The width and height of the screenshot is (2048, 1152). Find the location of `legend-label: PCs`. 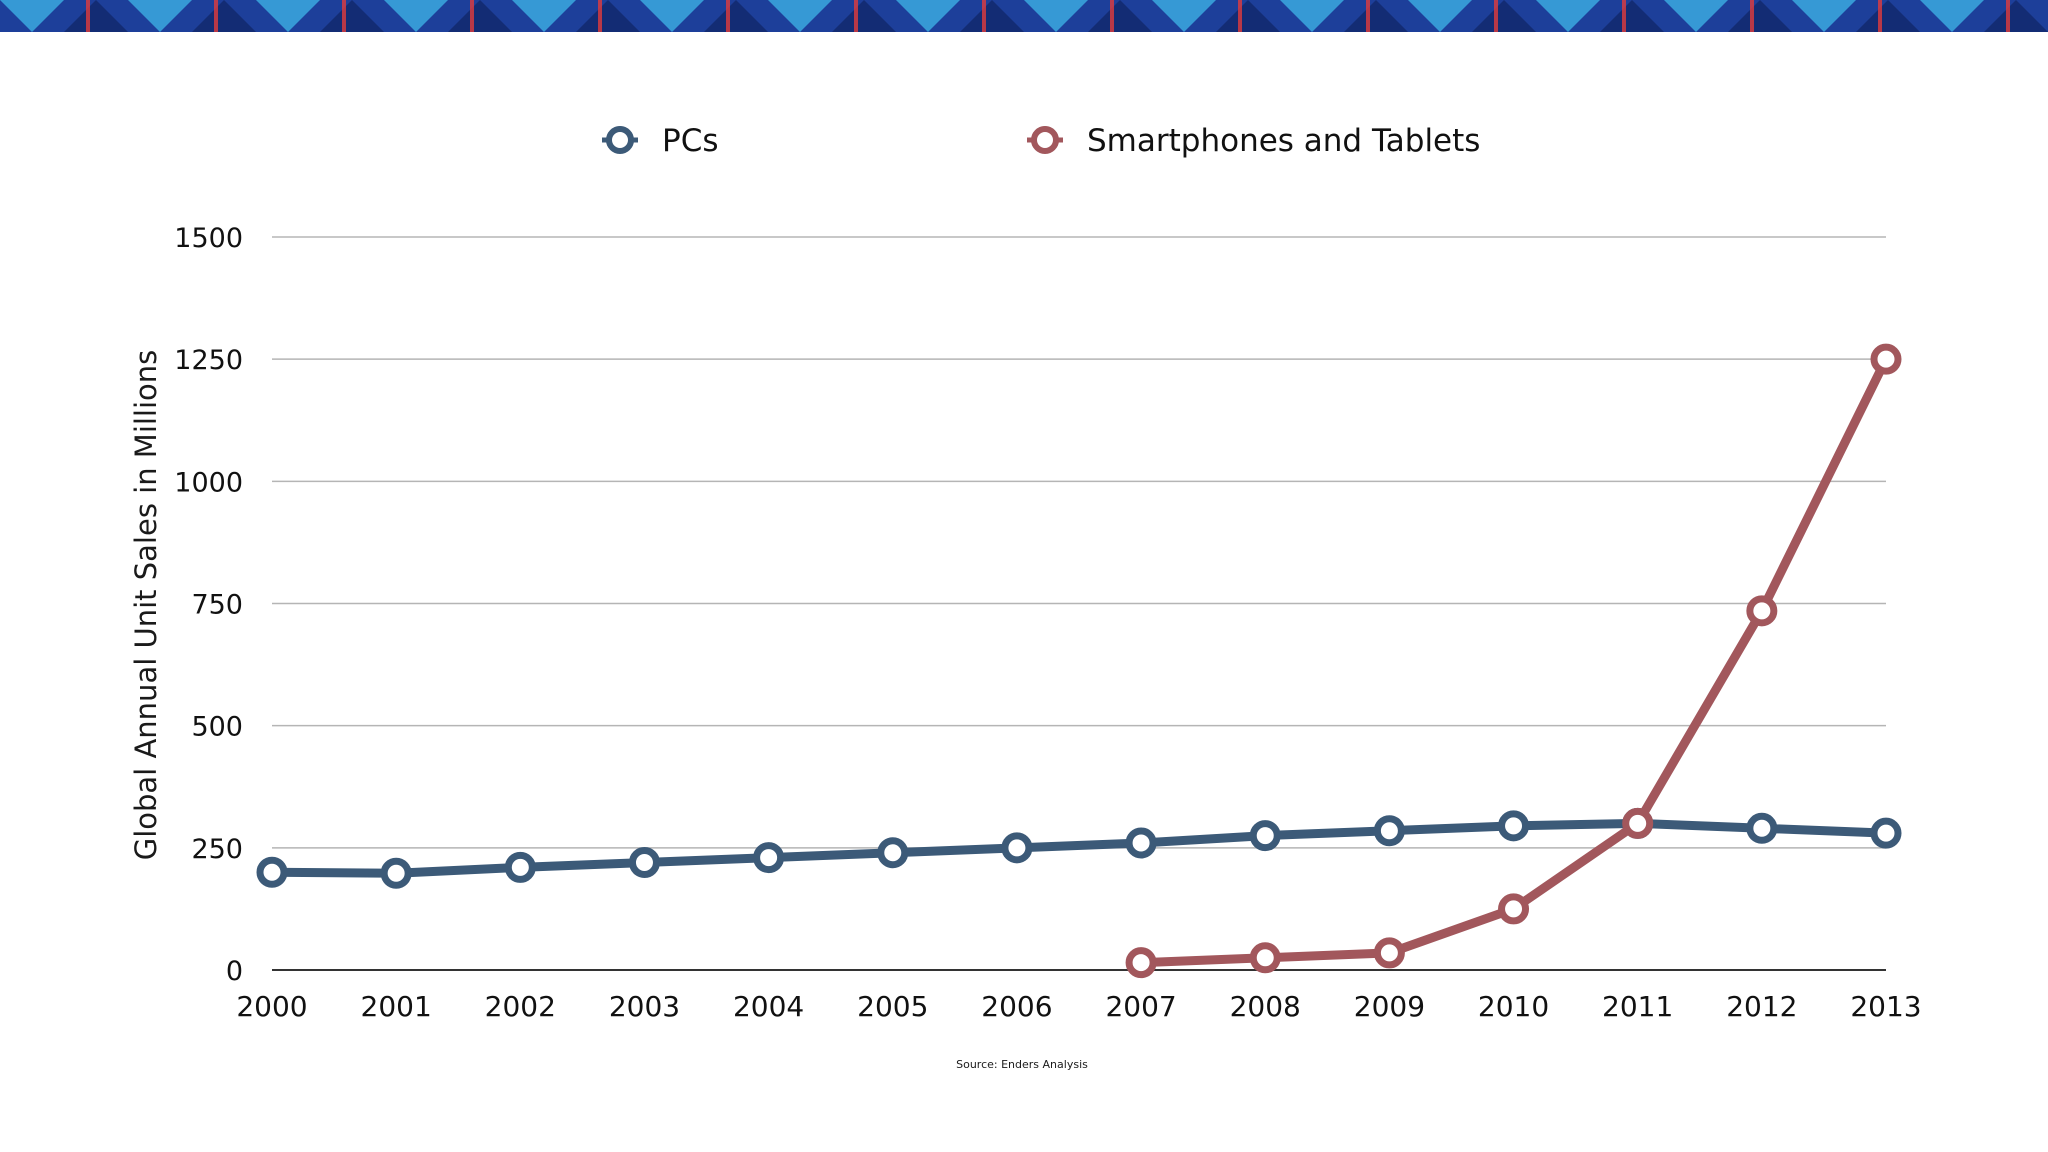

legend-label: PCs is located at coordinates (690, 141).